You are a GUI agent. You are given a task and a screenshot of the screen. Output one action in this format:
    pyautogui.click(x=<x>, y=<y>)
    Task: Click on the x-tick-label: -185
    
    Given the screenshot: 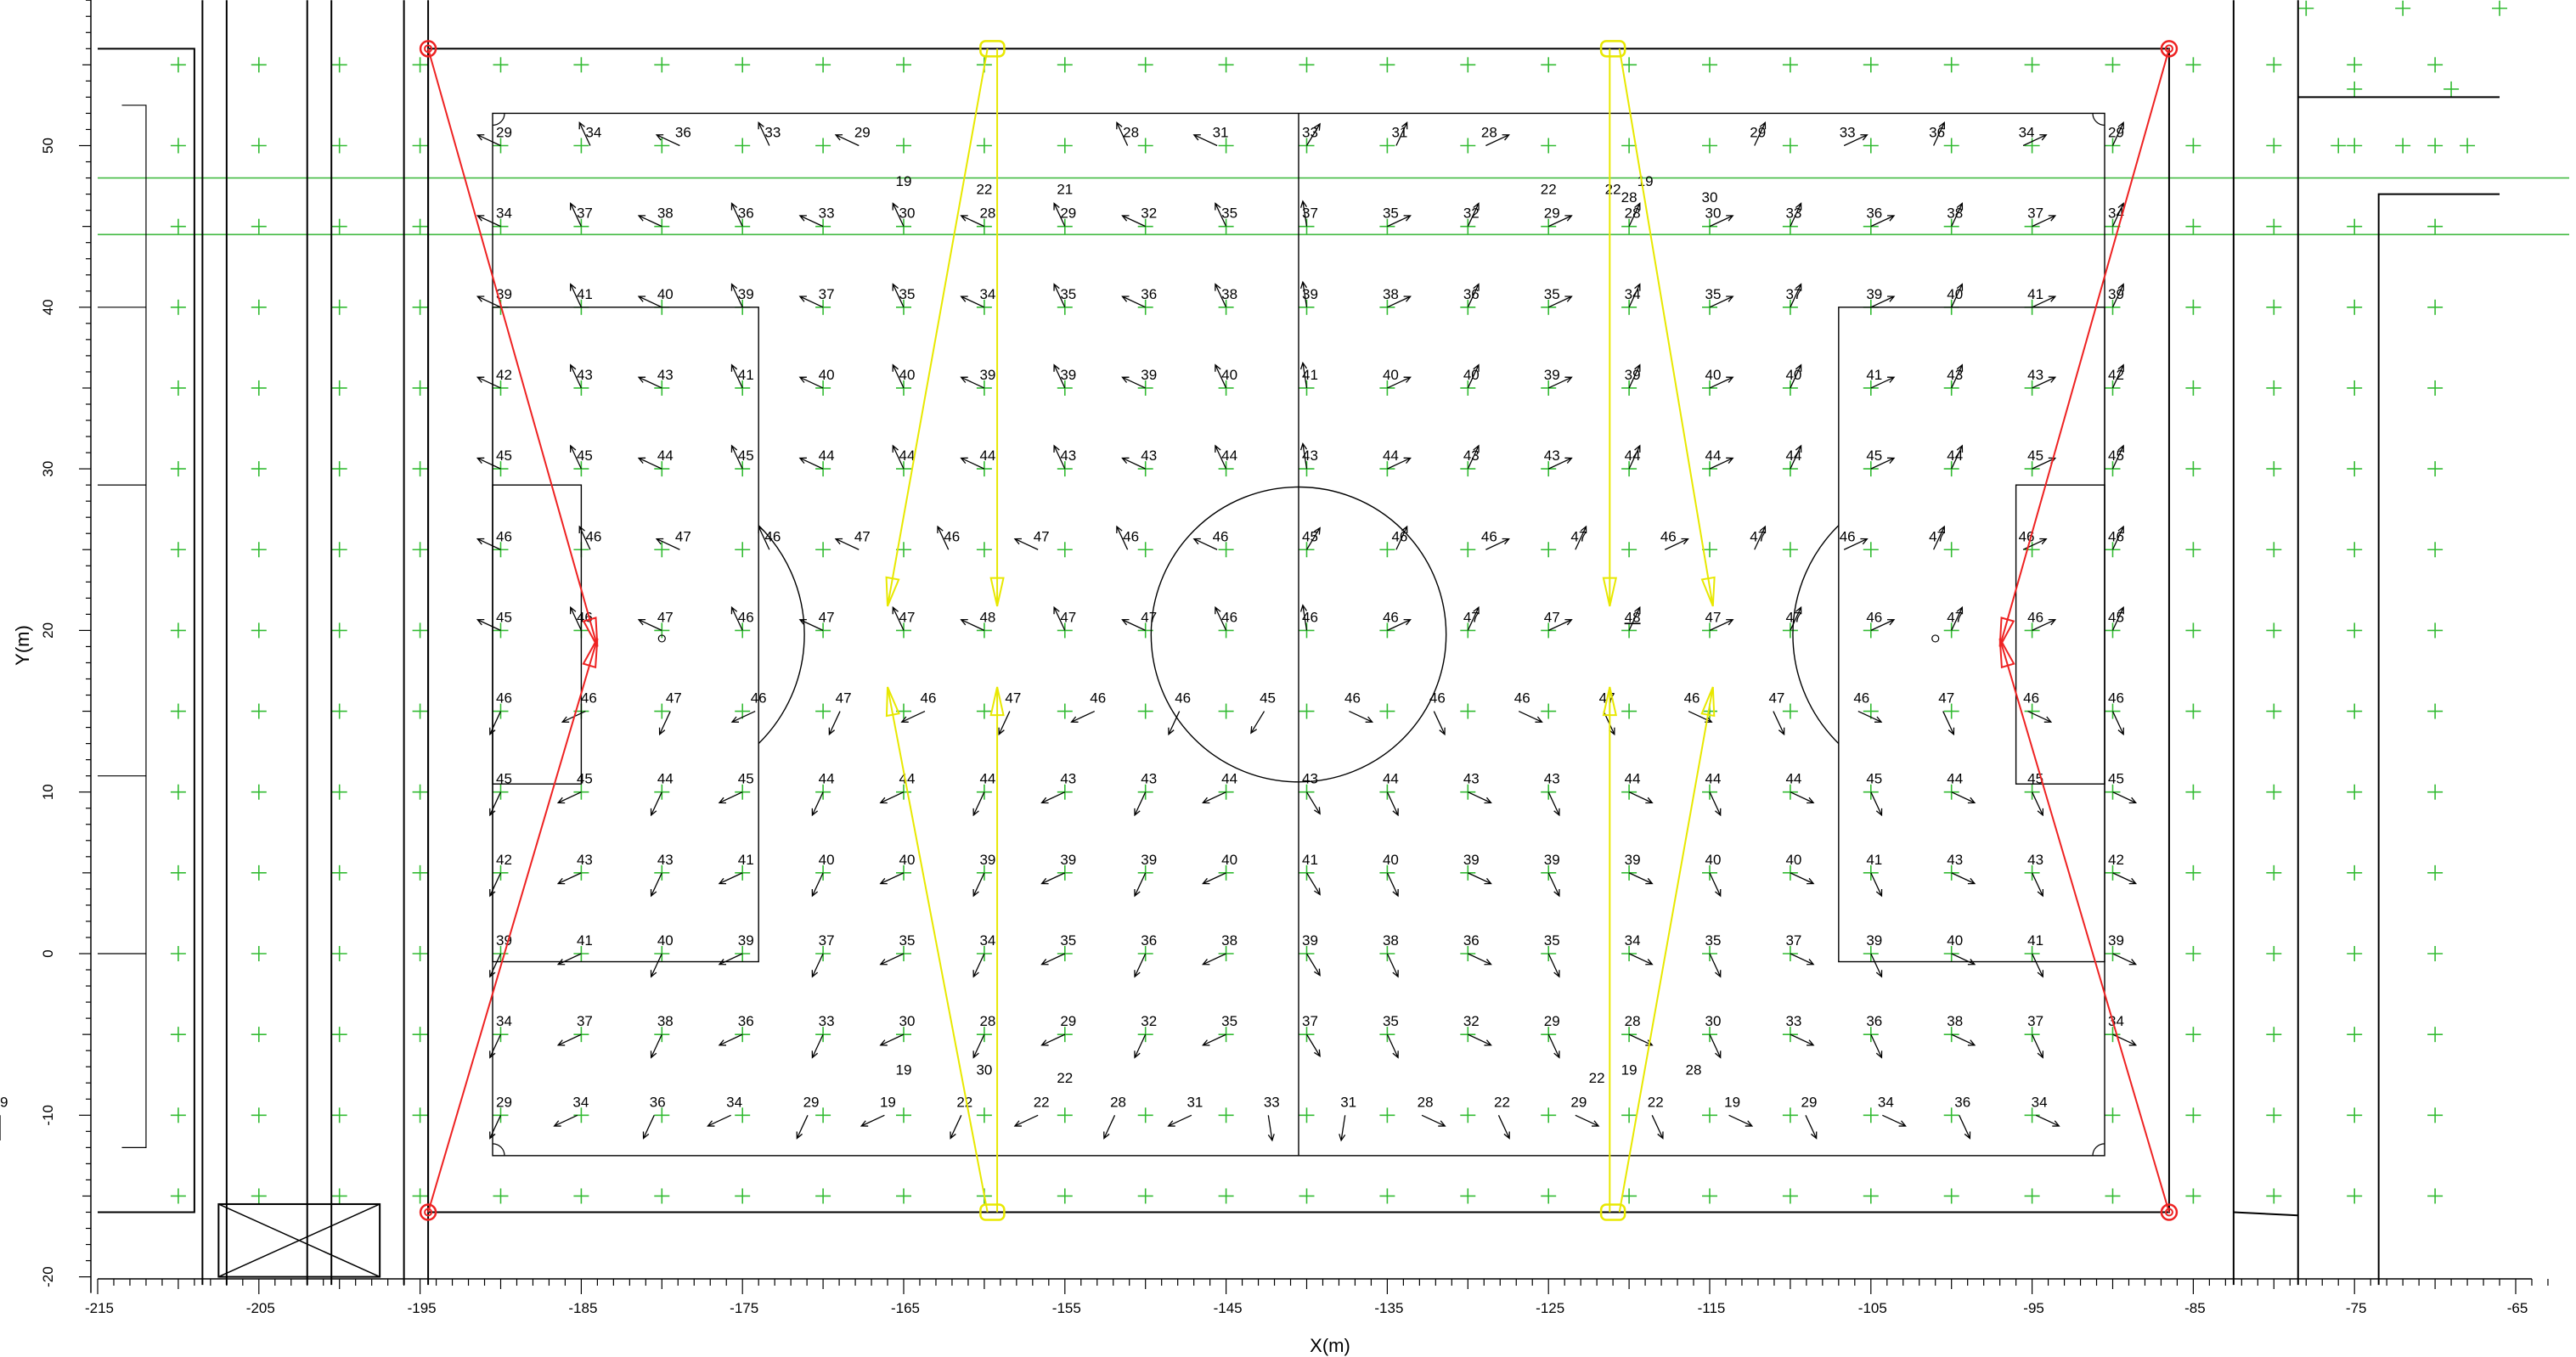 What is the action you would take?
    pyautogui.click(x=582, y=1308)
    